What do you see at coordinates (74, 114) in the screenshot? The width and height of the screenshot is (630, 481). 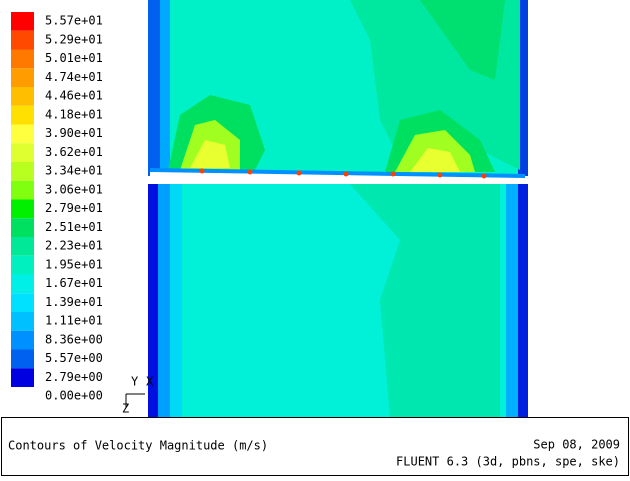 I see `colorbar-label: 4.18e+01` at bounding box center [74, 114].